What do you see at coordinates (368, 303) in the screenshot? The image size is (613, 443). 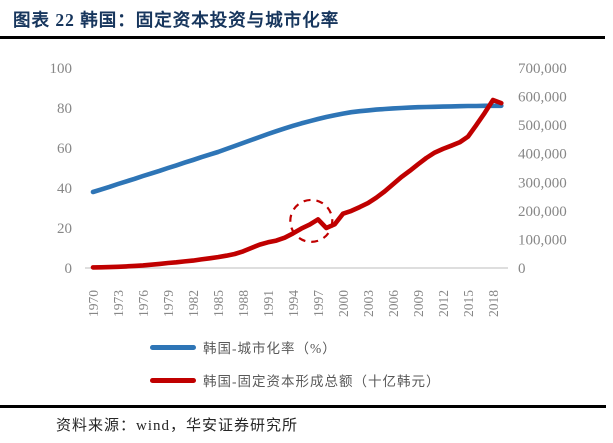 I see `x-axis-tick-label: 2003` at bounding box center [368, 303].